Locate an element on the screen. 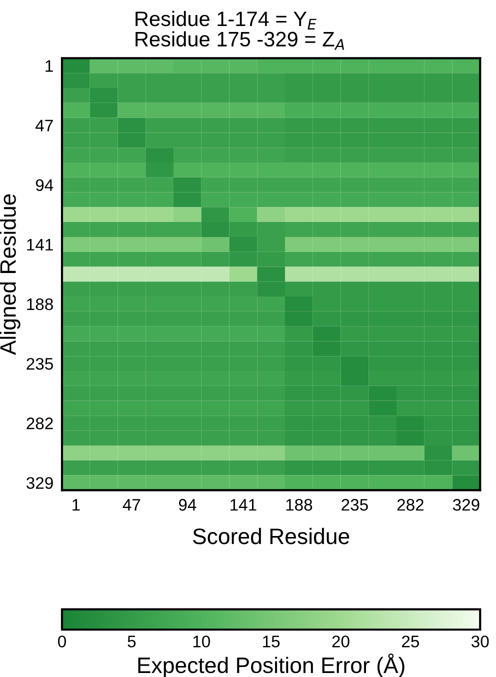 Image resolution: width=496 pixels, height=677 pixels. x-tick-label: 141 is located at coordinates (243, 505).